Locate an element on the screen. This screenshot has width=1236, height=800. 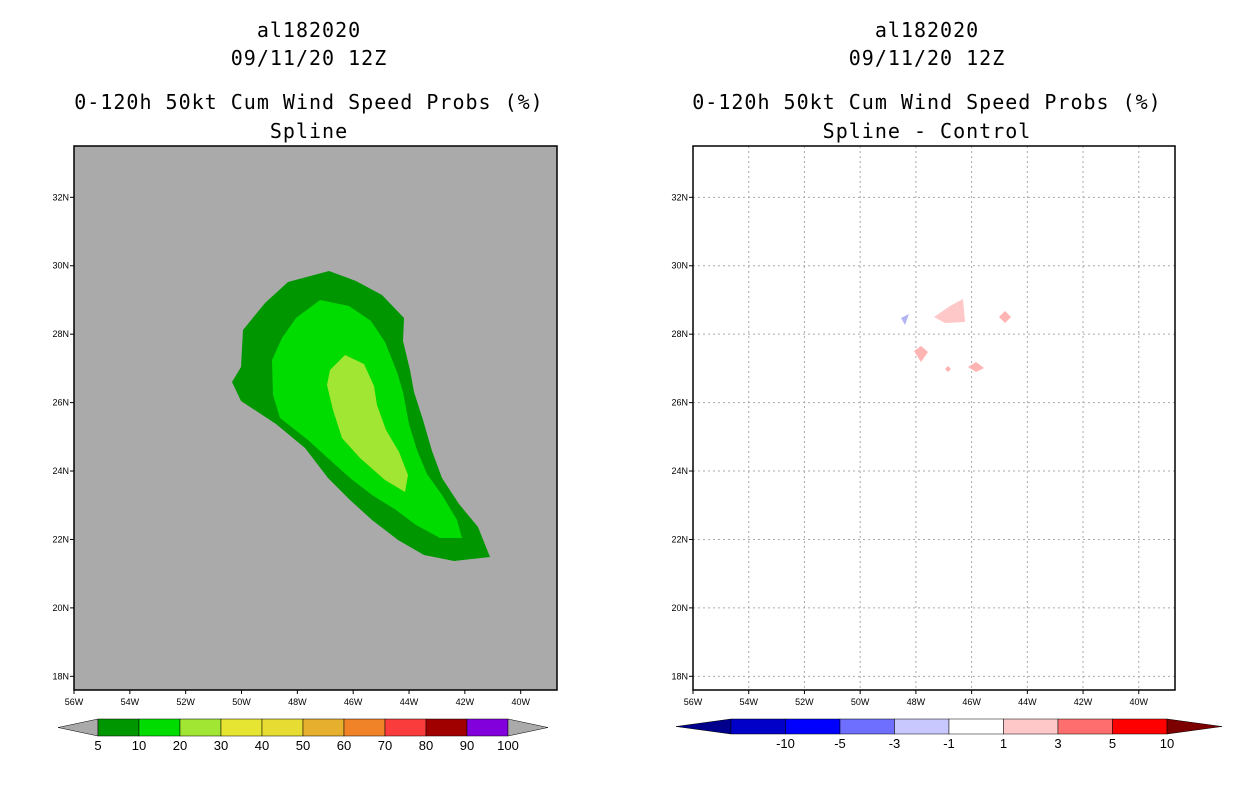
left-lat-label: 20N is located at coordinates (60, 608).